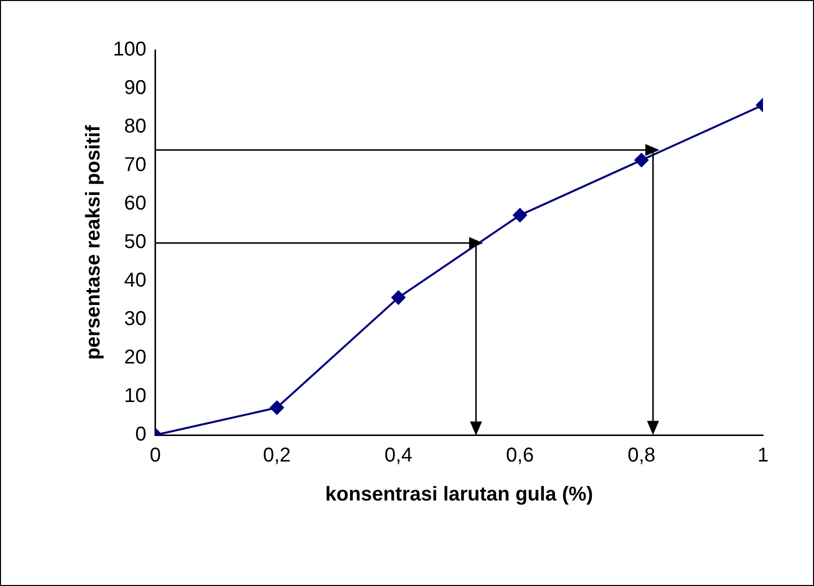 This screenshot has width=814, height=586. I want to click on y-tick-label: 50, so click(135, 242).